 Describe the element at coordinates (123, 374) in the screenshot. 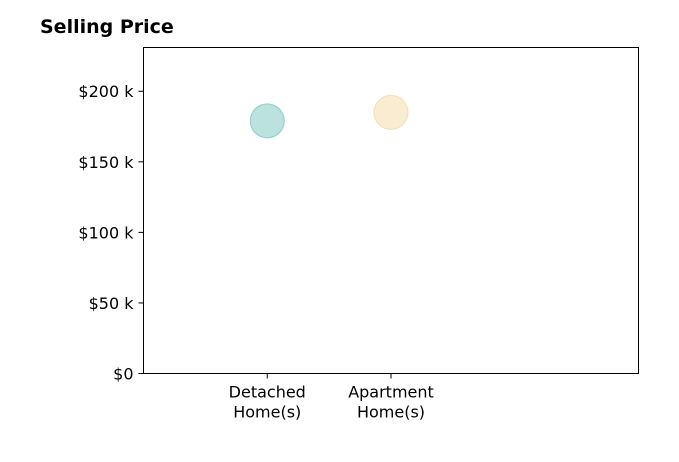

I see `y-tick-label: $0` at that location.